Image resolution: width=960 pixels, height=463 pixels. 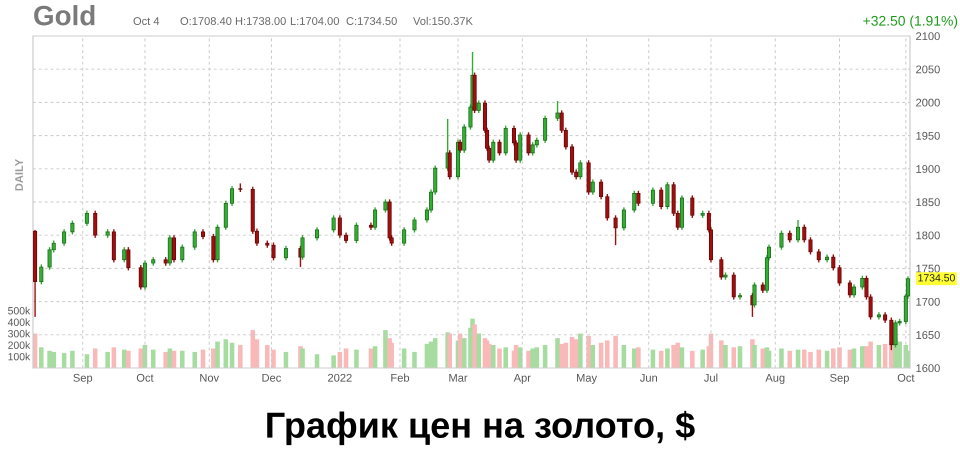 I want to click on text: Vol:150.37K, so click(x=443, y=20).